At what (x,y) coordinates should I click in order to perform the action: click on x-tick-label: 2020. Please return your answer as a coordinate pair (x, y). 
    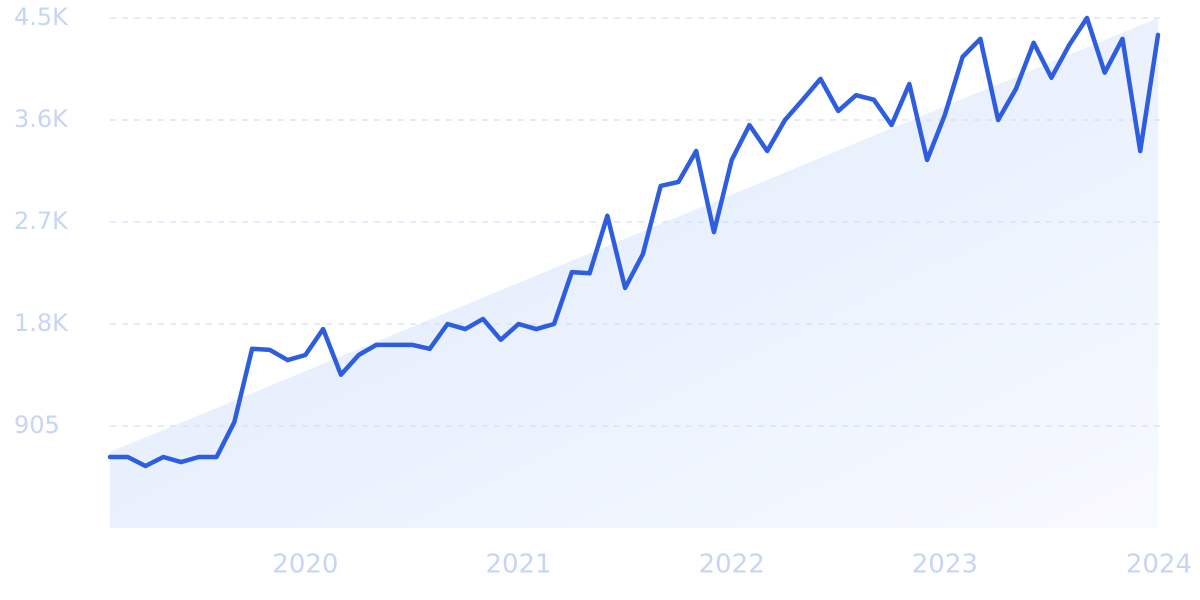
    Looking at the image, I should click on (305, 565).